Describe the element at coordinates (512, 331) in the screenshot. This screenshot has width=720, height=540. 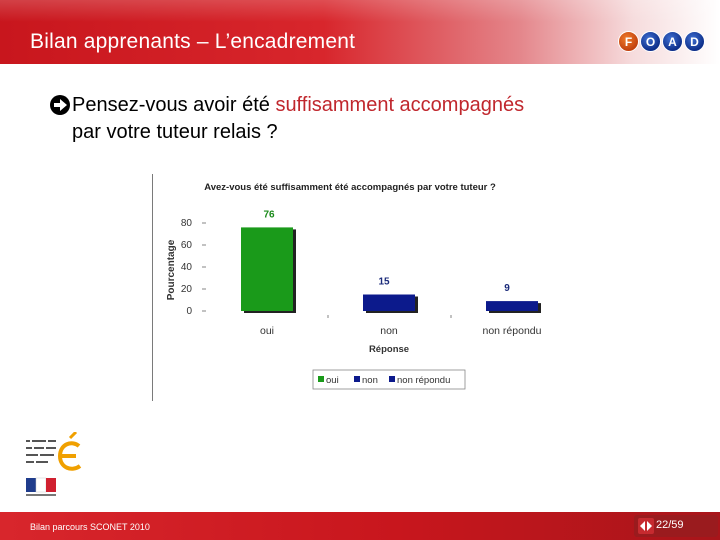
I see `x-tick-label: non répondu` at that location.